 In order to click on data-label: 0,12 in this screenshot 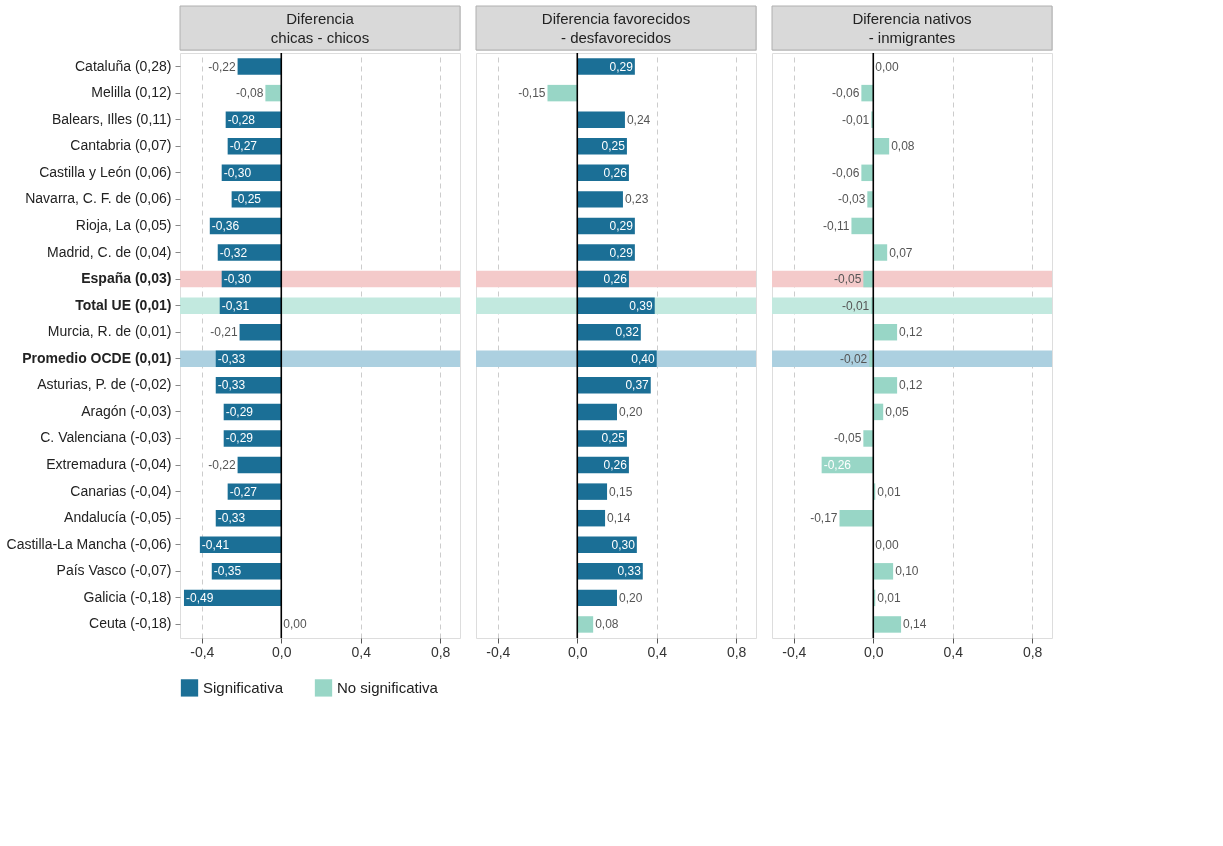, I will do `click(911, 332)`.